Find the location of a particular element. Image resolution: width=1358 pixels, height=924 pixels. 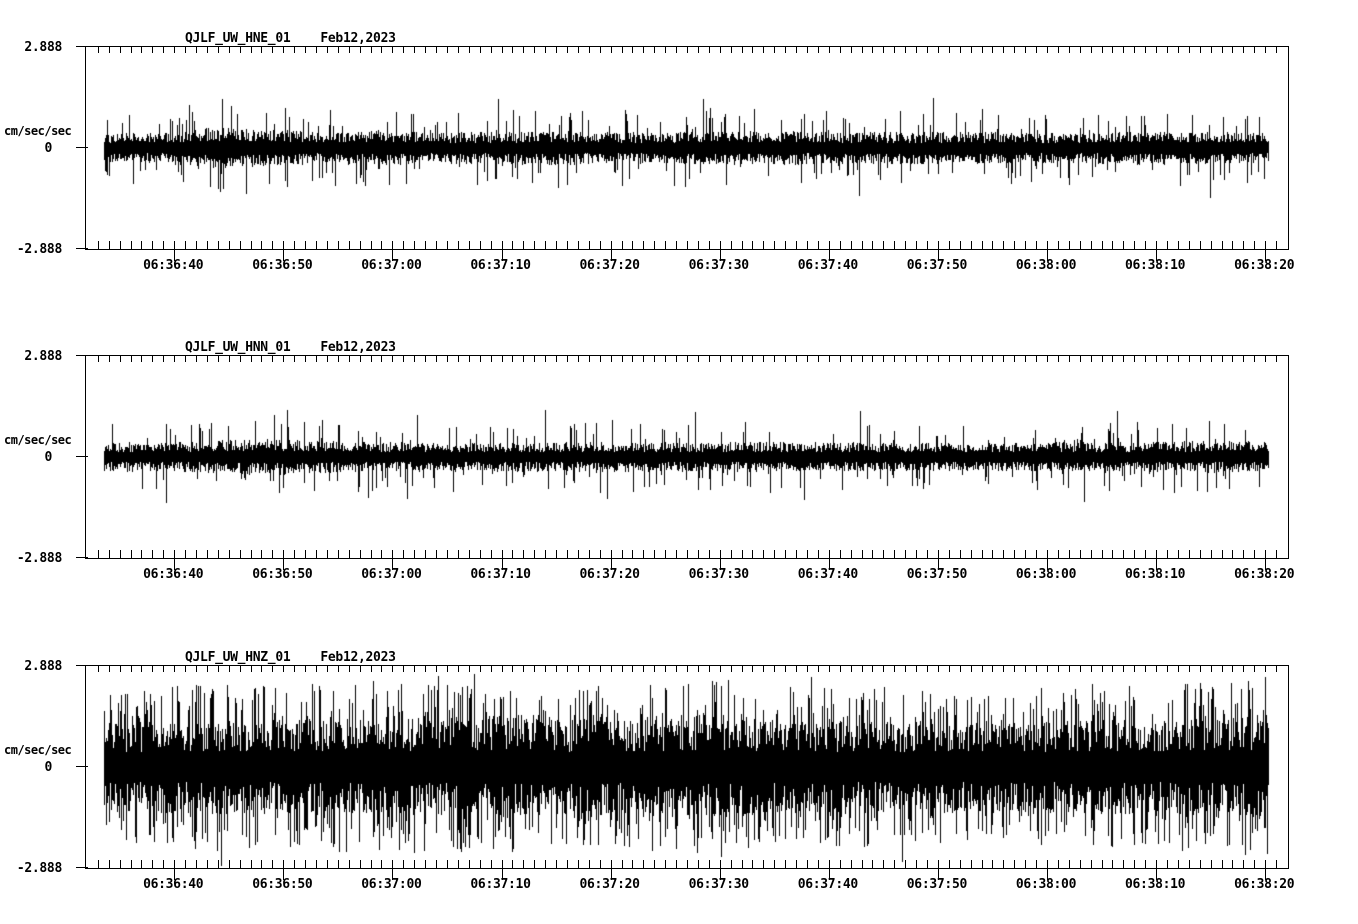

time-tick-label: 06:38:00 is located at coordinates (1046, 265).